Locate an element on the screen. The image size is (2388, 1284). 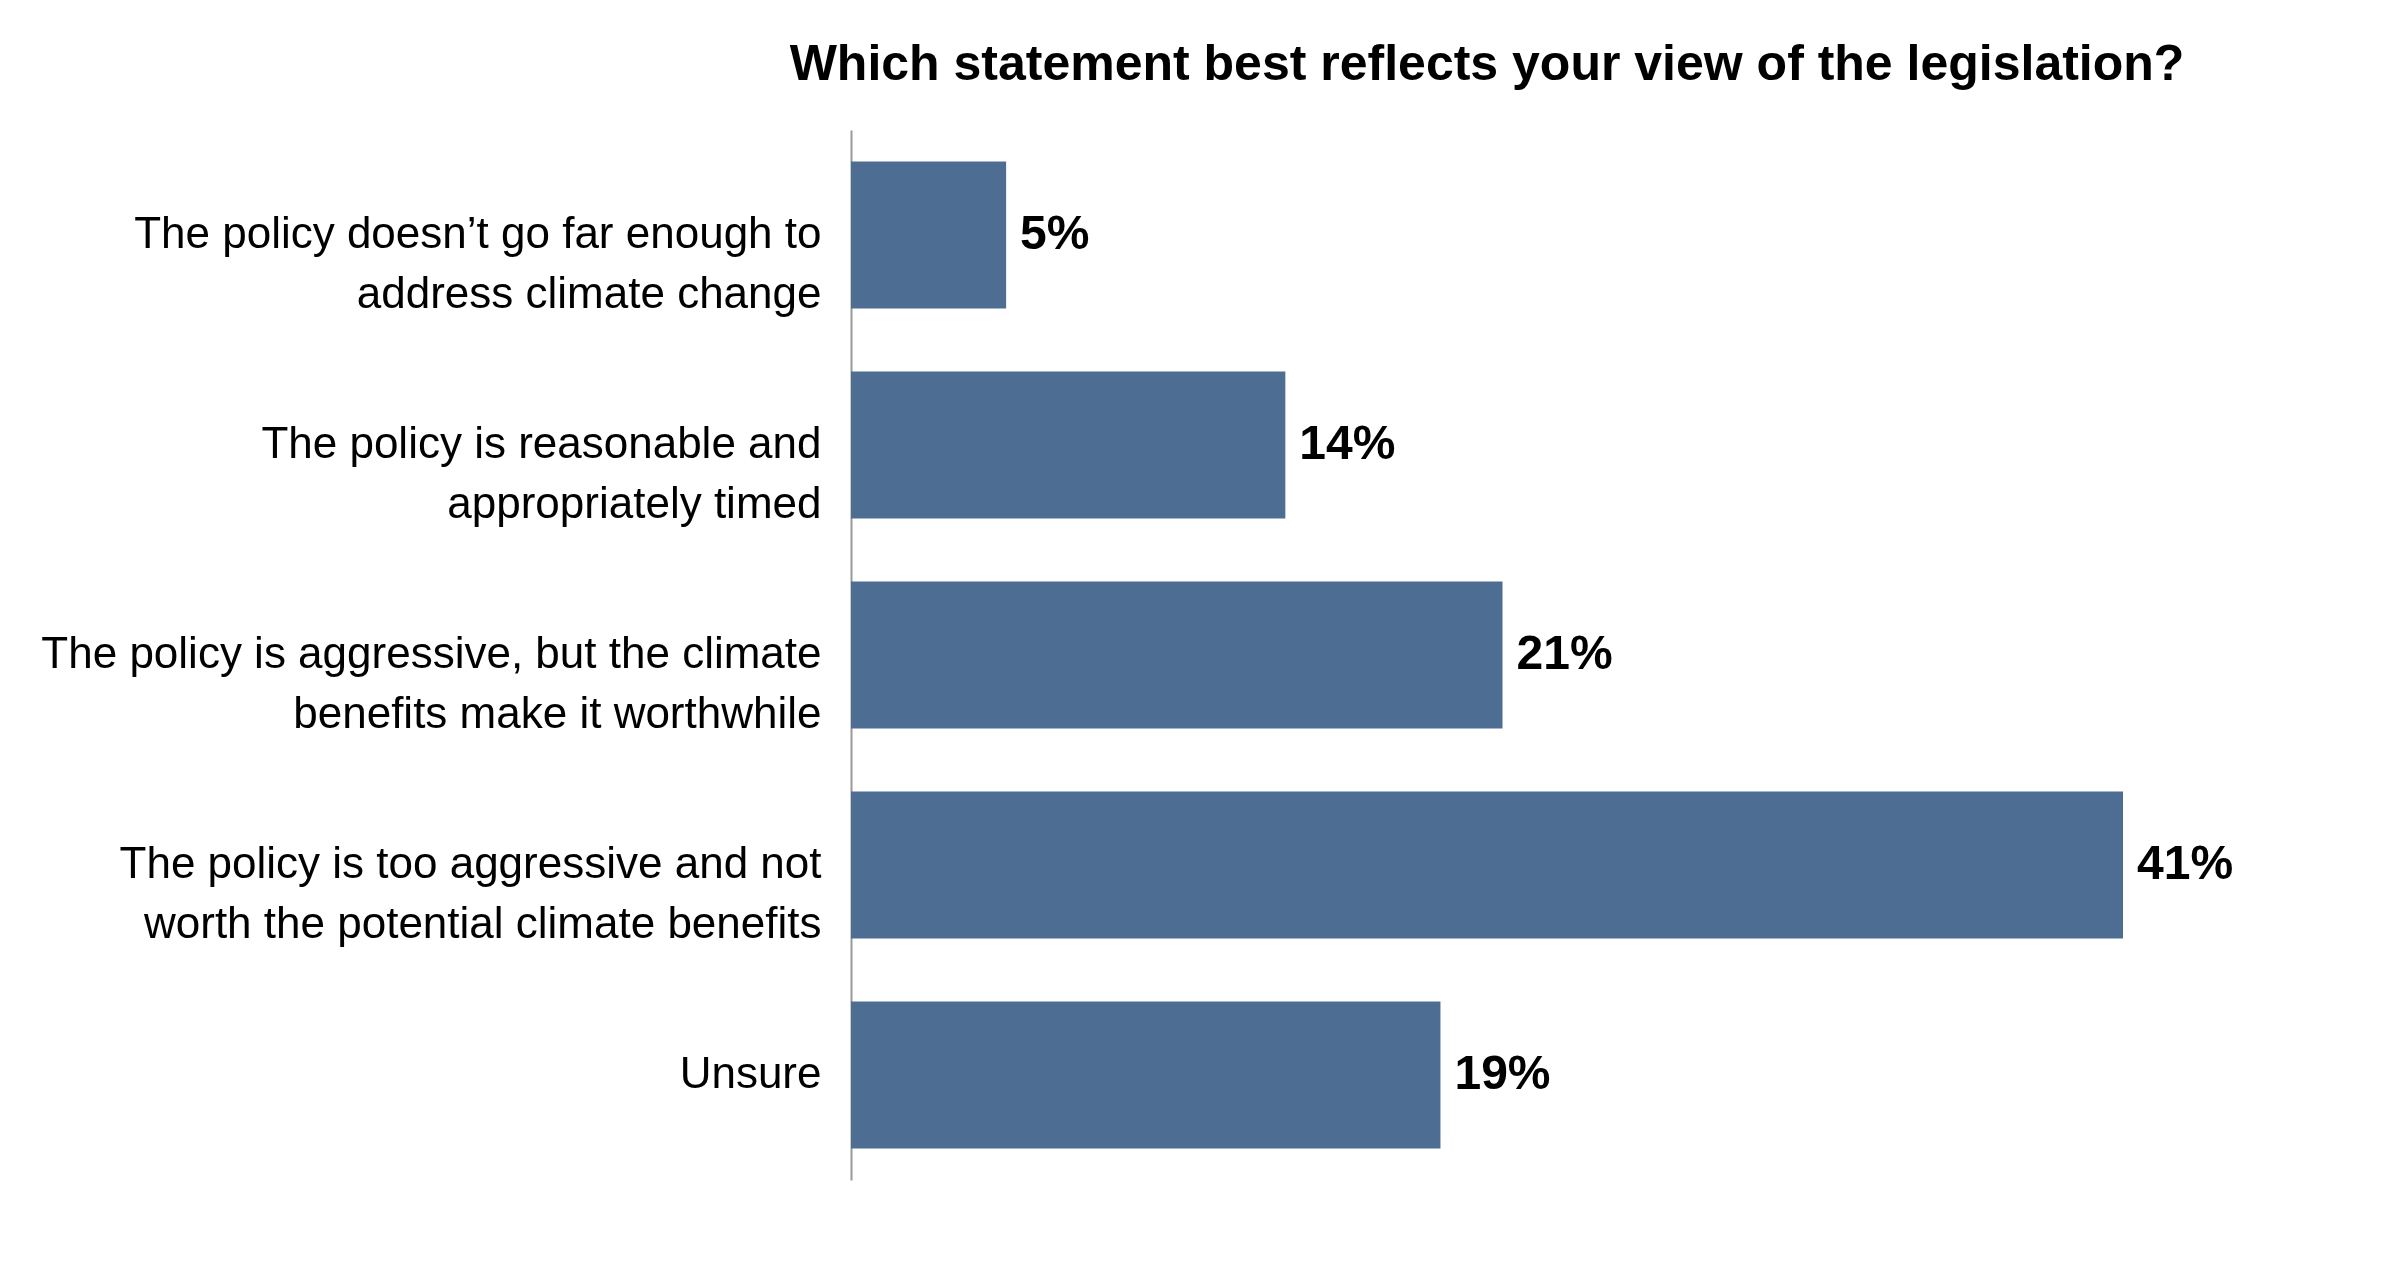
data-label: 41% is located at coordinates (2185, 862).